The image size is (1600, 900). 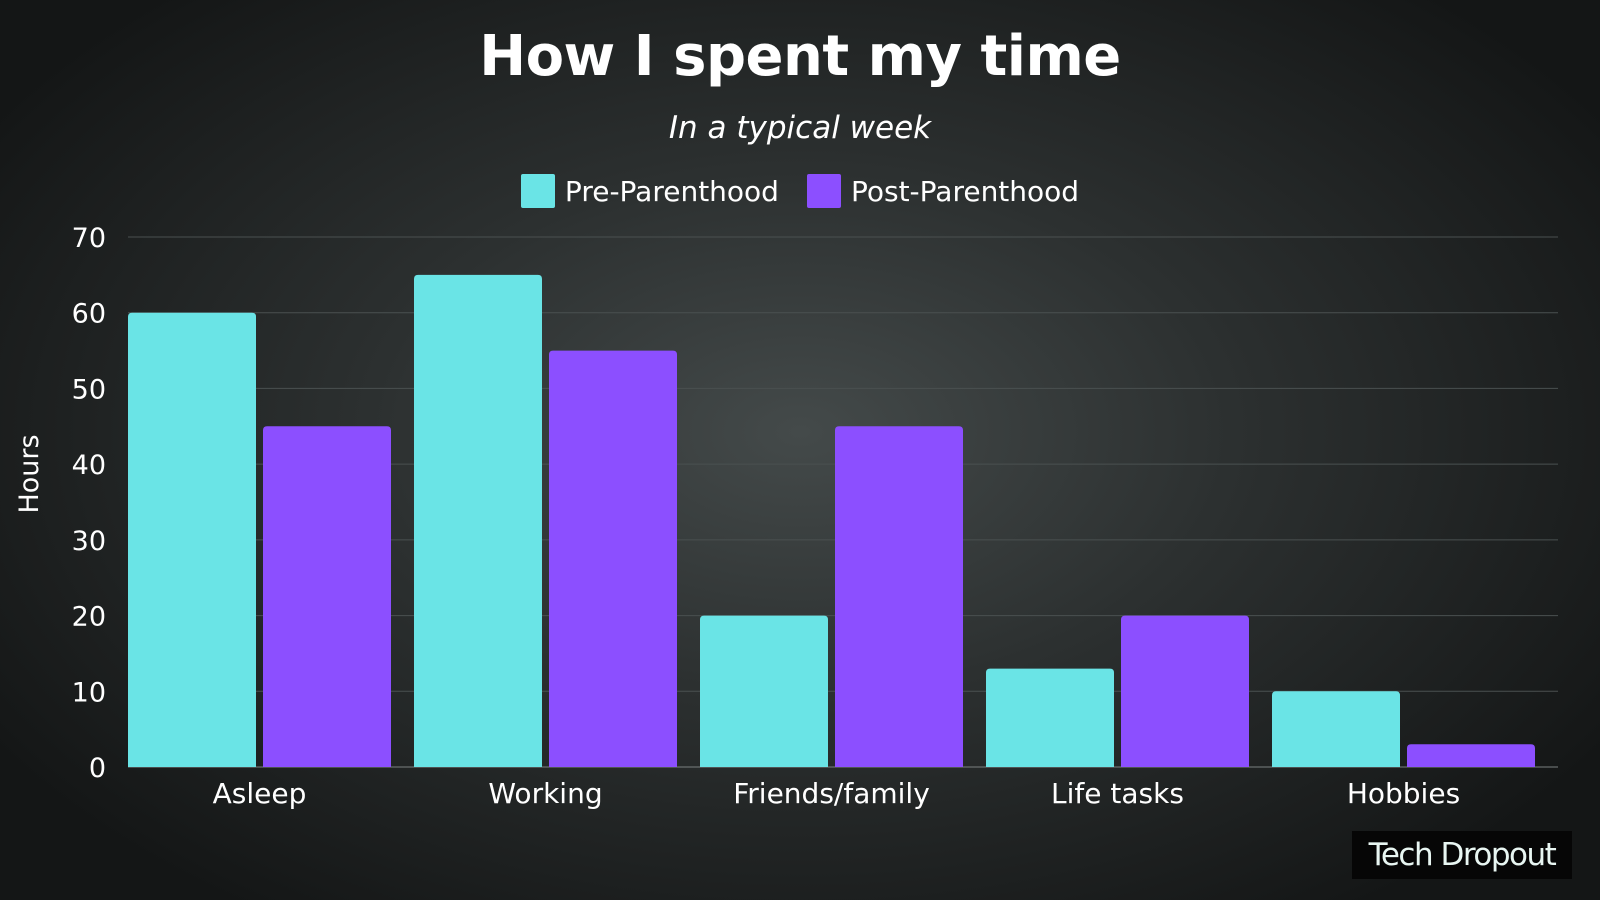 What do you see at coordinates (89, 465) in the screenshot?
I see `y-tick-label-40: 40` at bounding box center [89, 465].